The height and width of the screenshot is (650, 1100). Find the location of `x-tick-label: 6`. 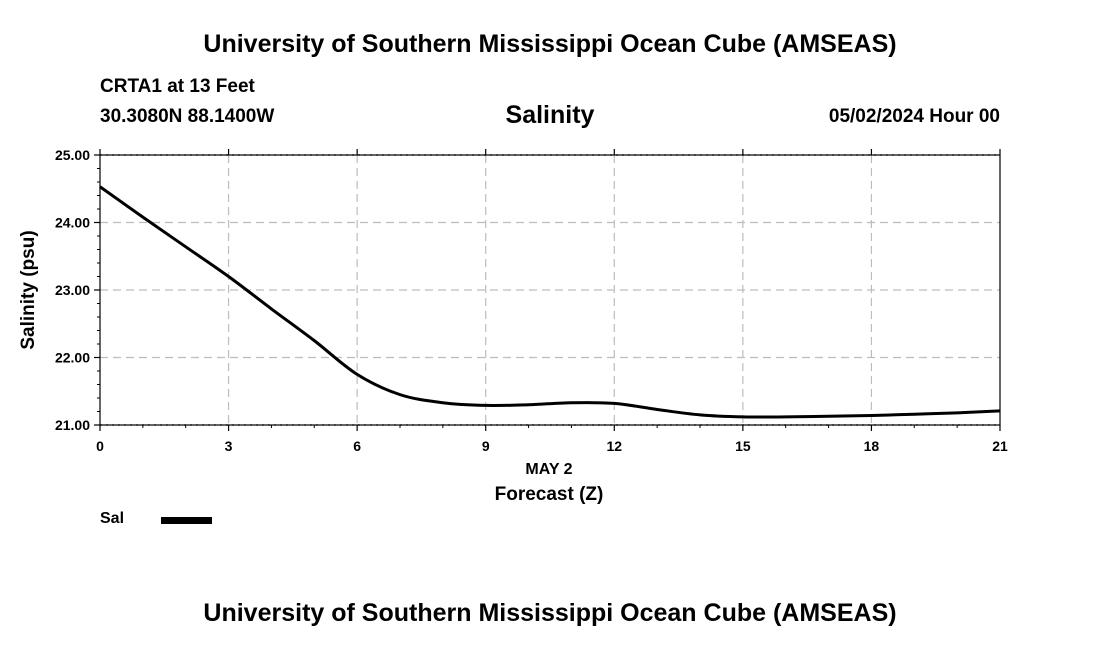

x-tick-label: 6 is located at coordinates (357, 446).